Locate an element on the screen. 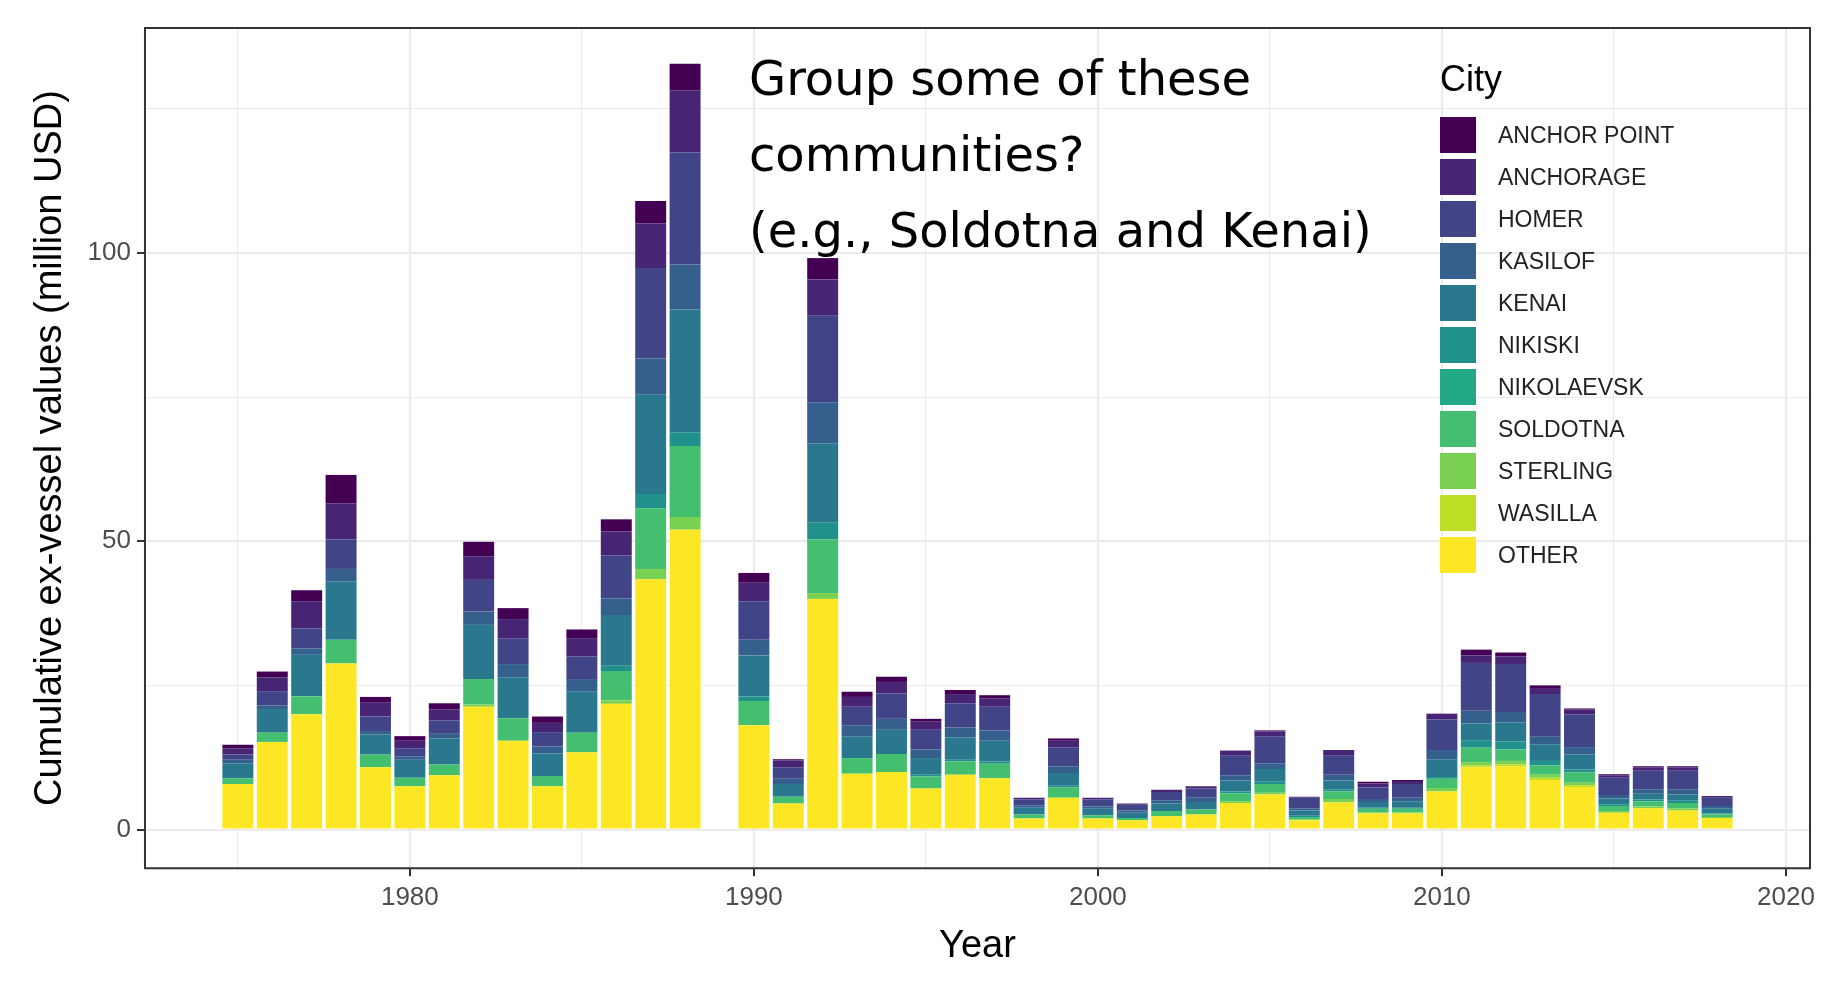 The height and width of the screenshot is (983, 1830). x-tick-label: 2020 is located at coordinates (1786, 895).